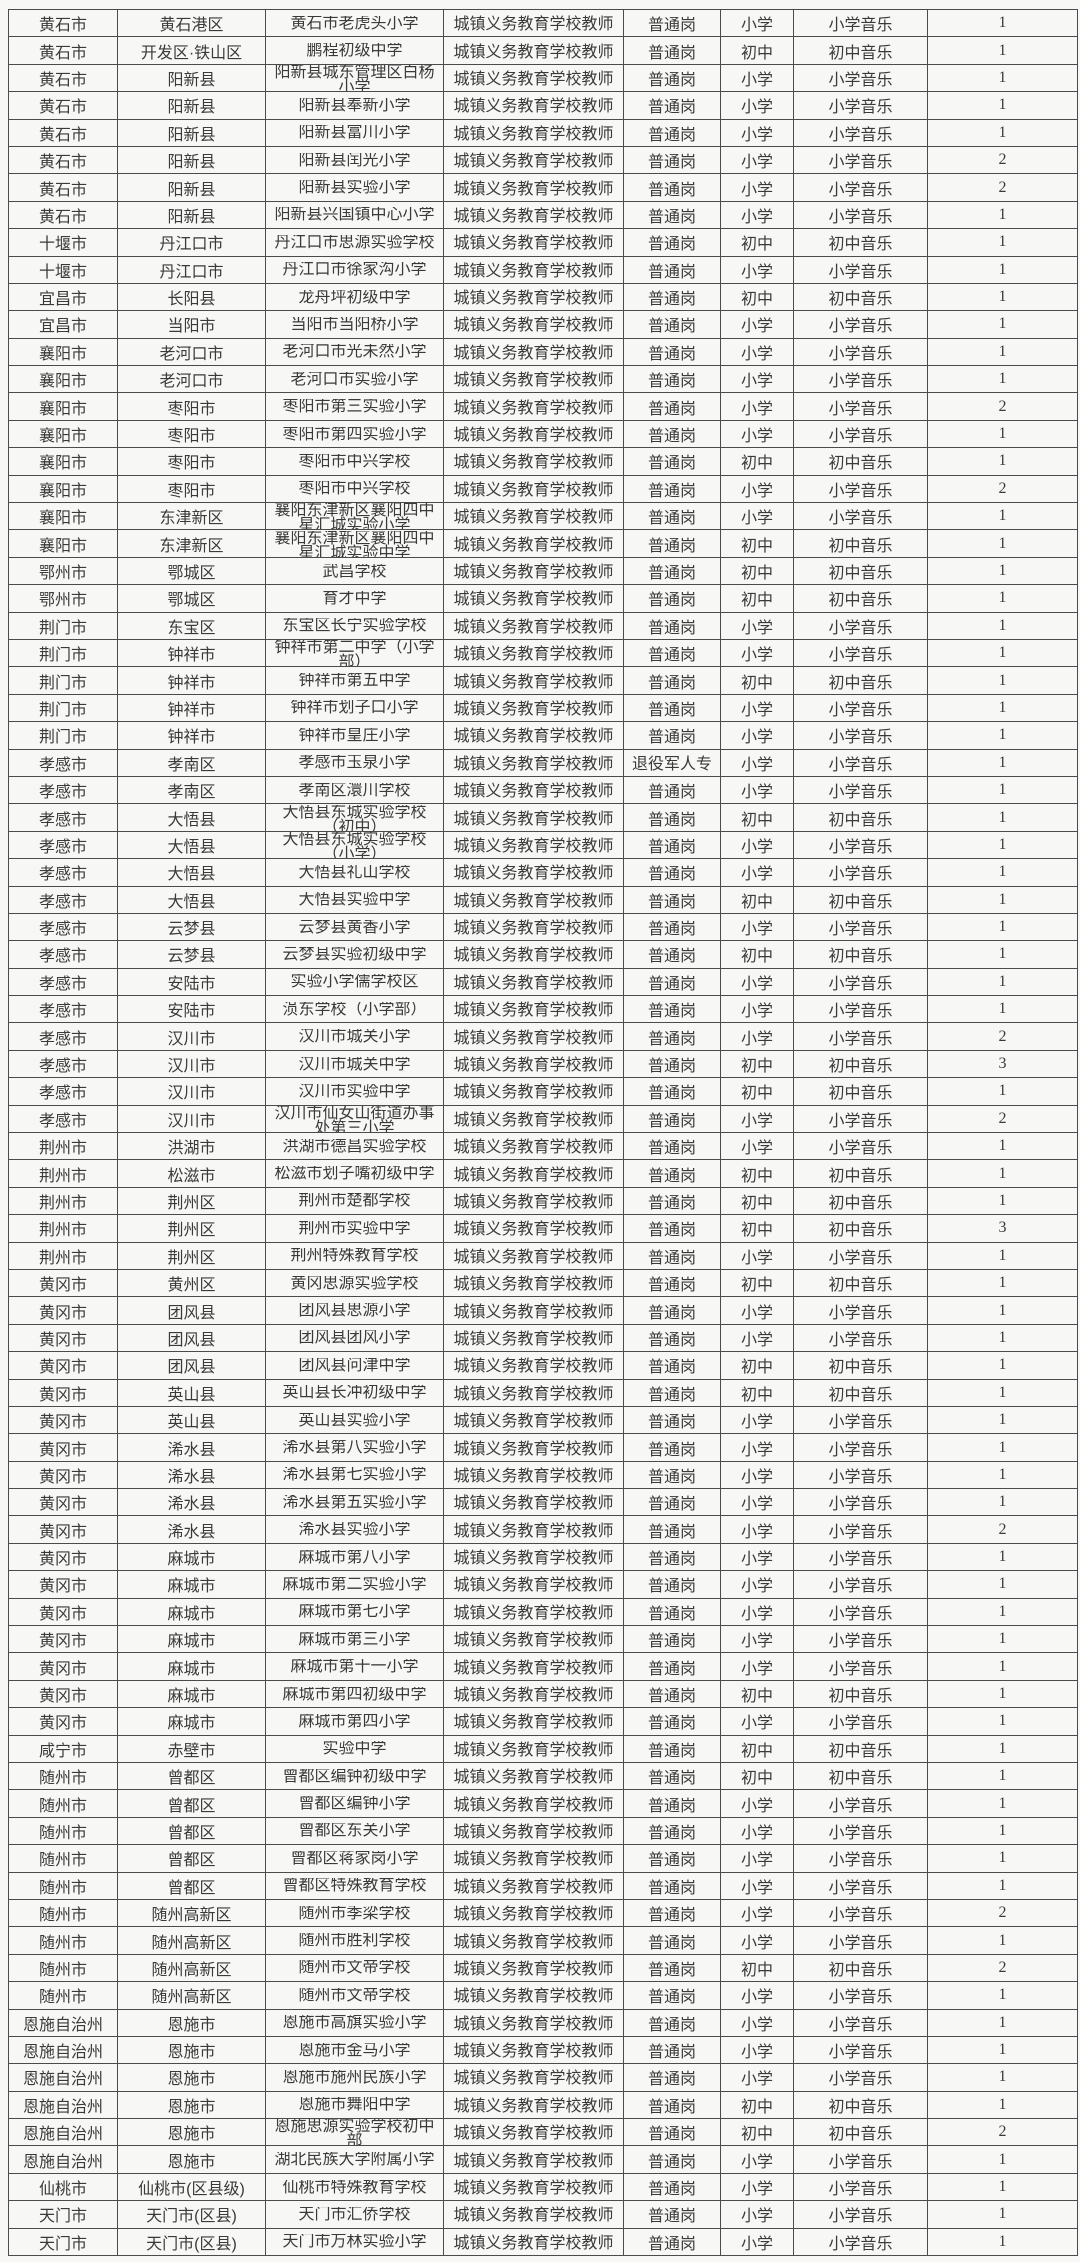 This screenshot has width=1080, height=2262. What do you see at coordinates (191, 26) in the screenshot?
I see `cell-text: 黄石港区` at bounding box center [191, 26].